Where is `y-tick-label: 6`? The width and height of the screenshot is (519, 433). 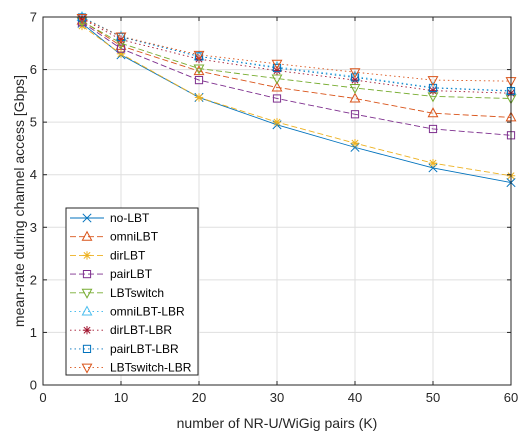
y-tick-label: 6 is located at coordinates (33, 69).